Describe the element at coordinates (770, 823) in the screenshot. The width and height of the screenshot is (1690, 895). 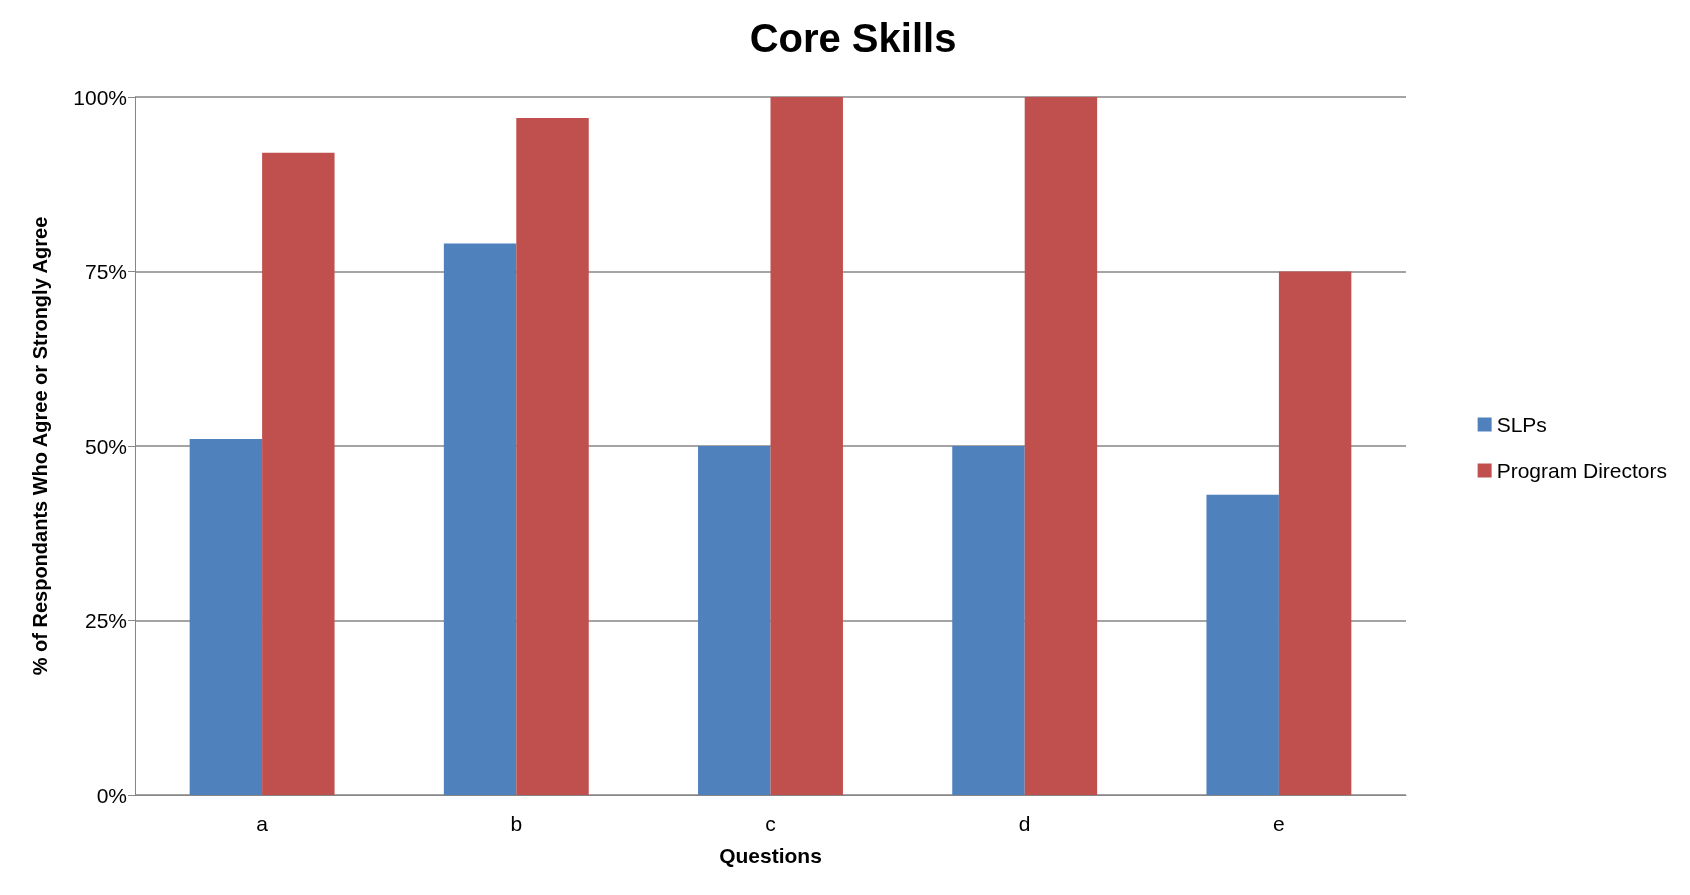
I see `x-tick-label: c` at that location.